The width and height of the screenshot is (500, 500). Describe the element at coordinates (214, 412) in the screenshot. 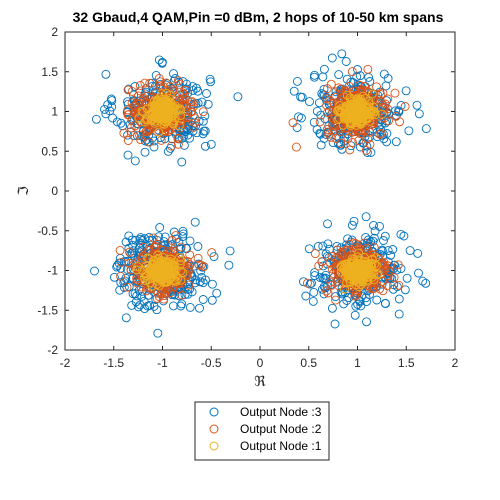

I see `legend-marker` at that location.